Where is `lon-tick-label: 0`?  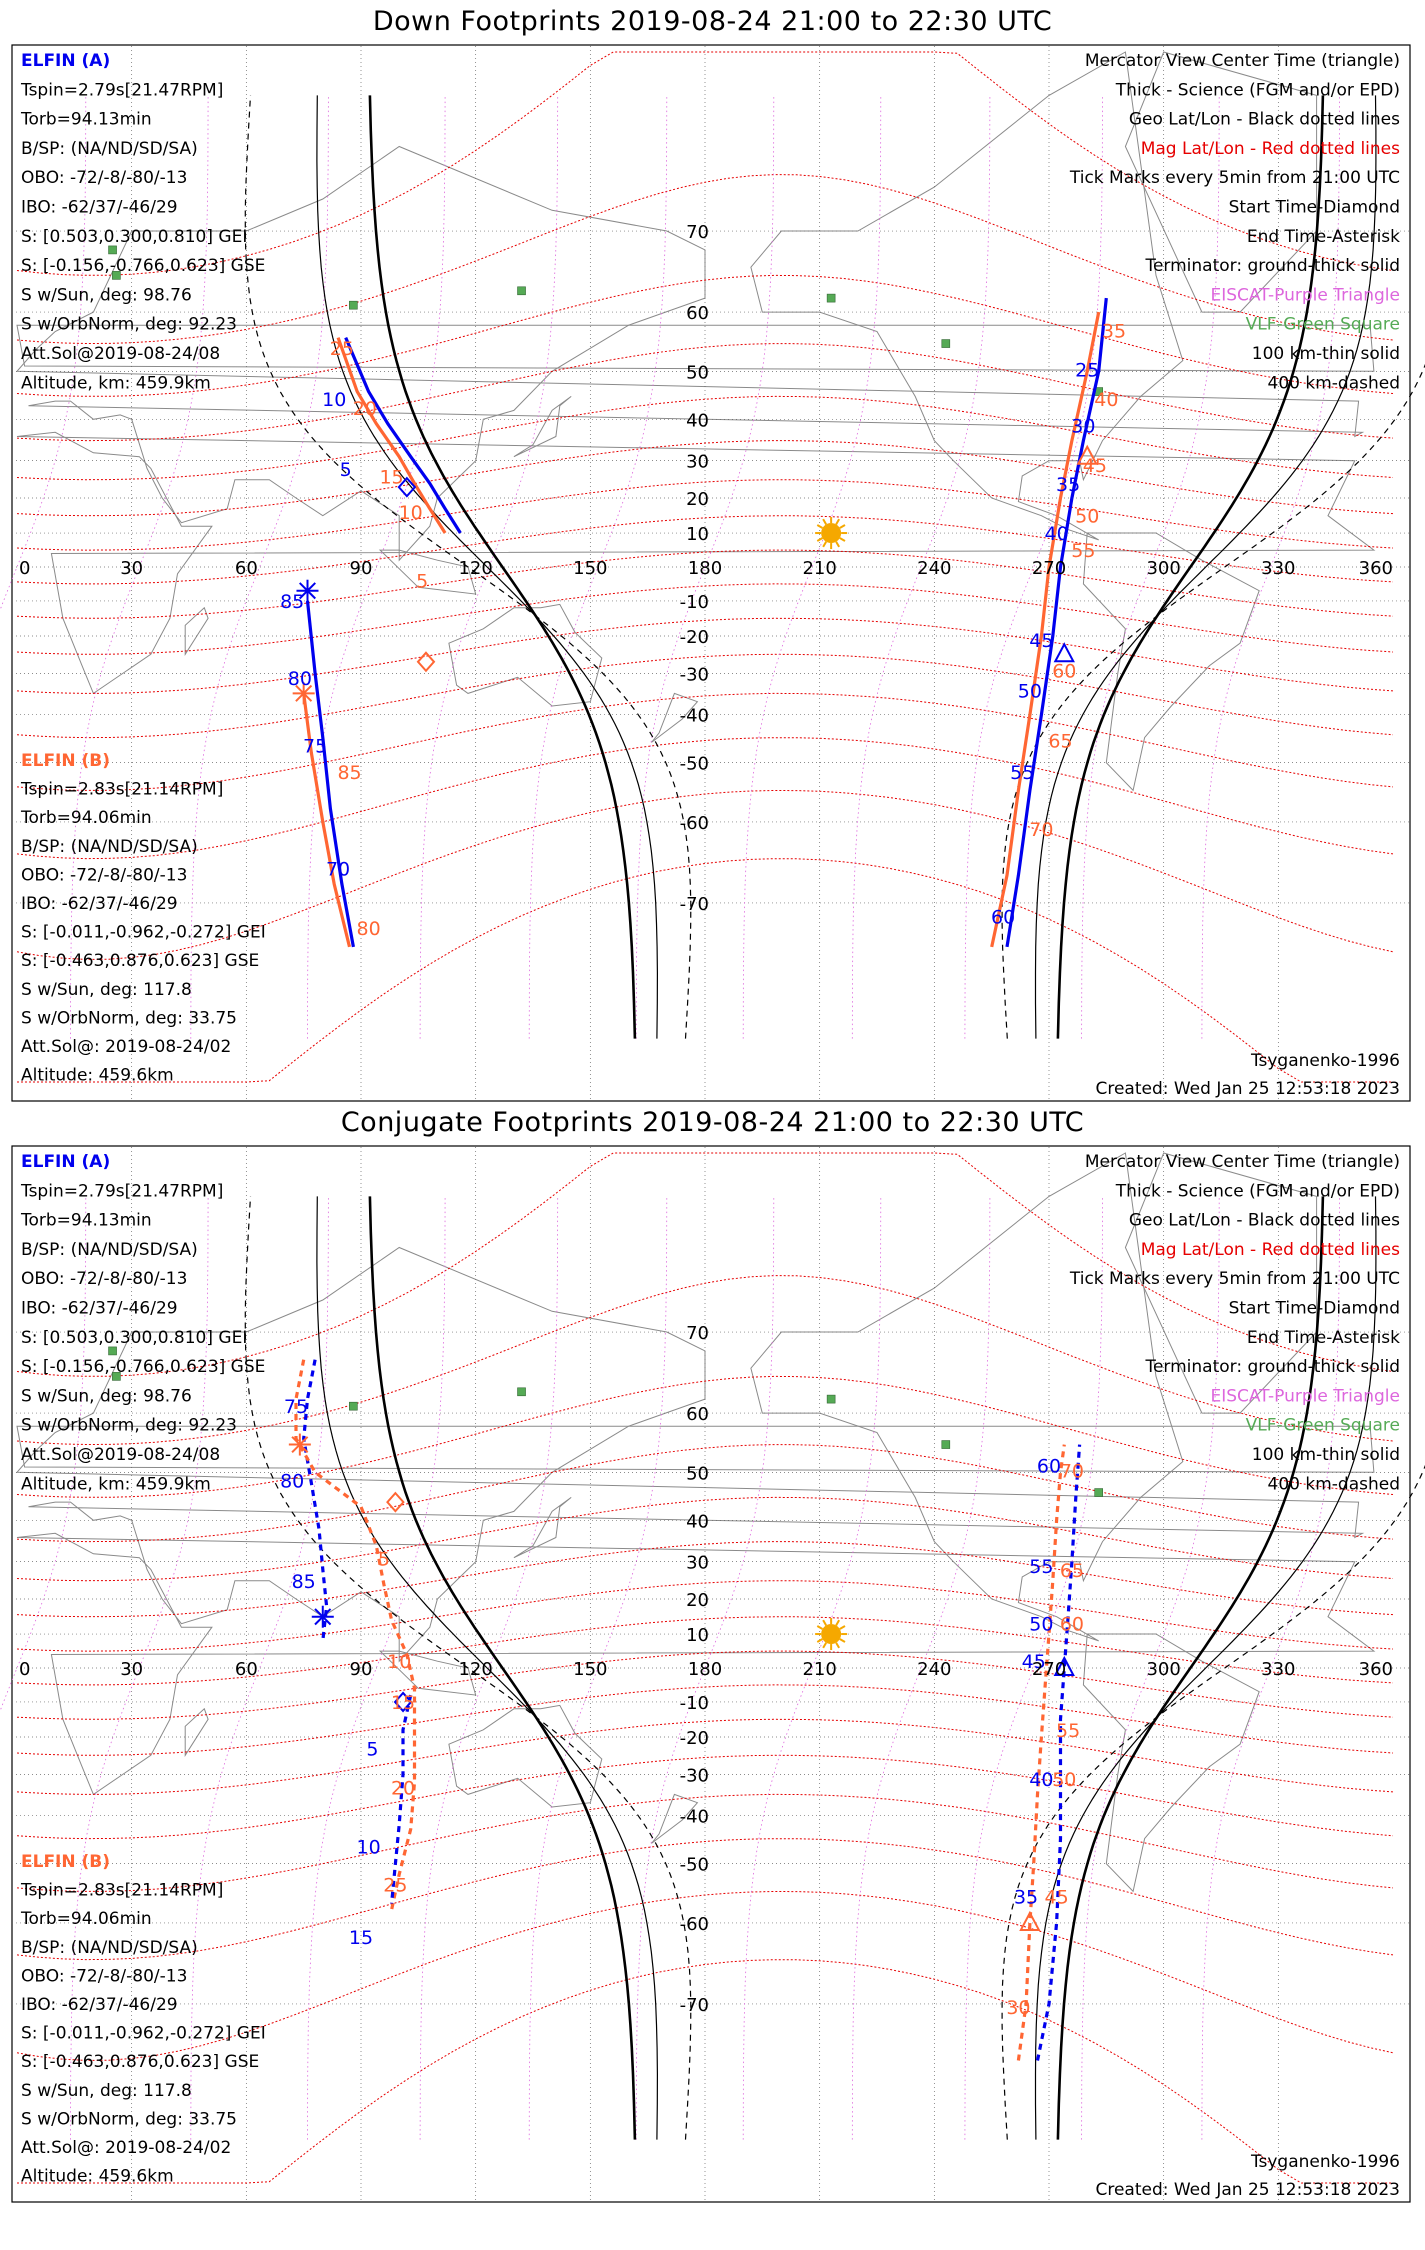
lon-tick-label: 0 is located at coordinates (24, 568).